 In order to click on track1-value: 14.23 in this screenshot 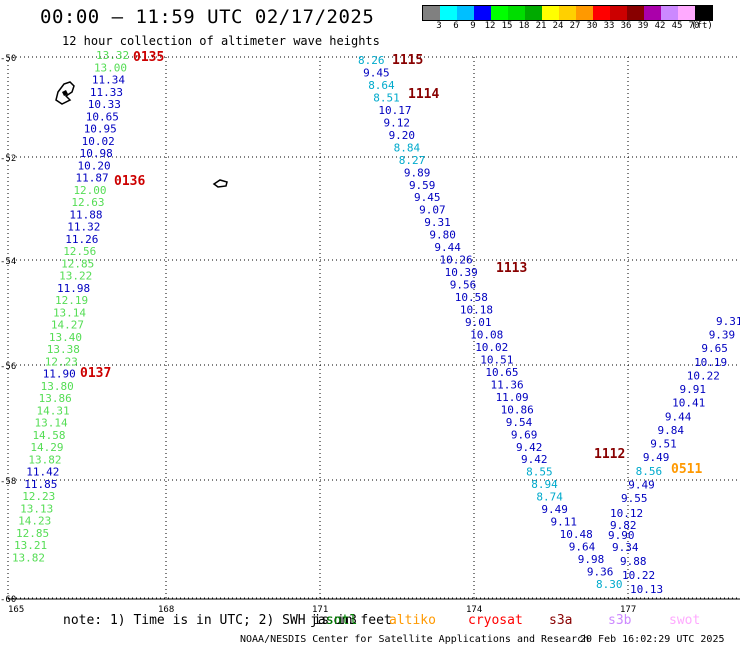, I will do `click(34, 521)`.